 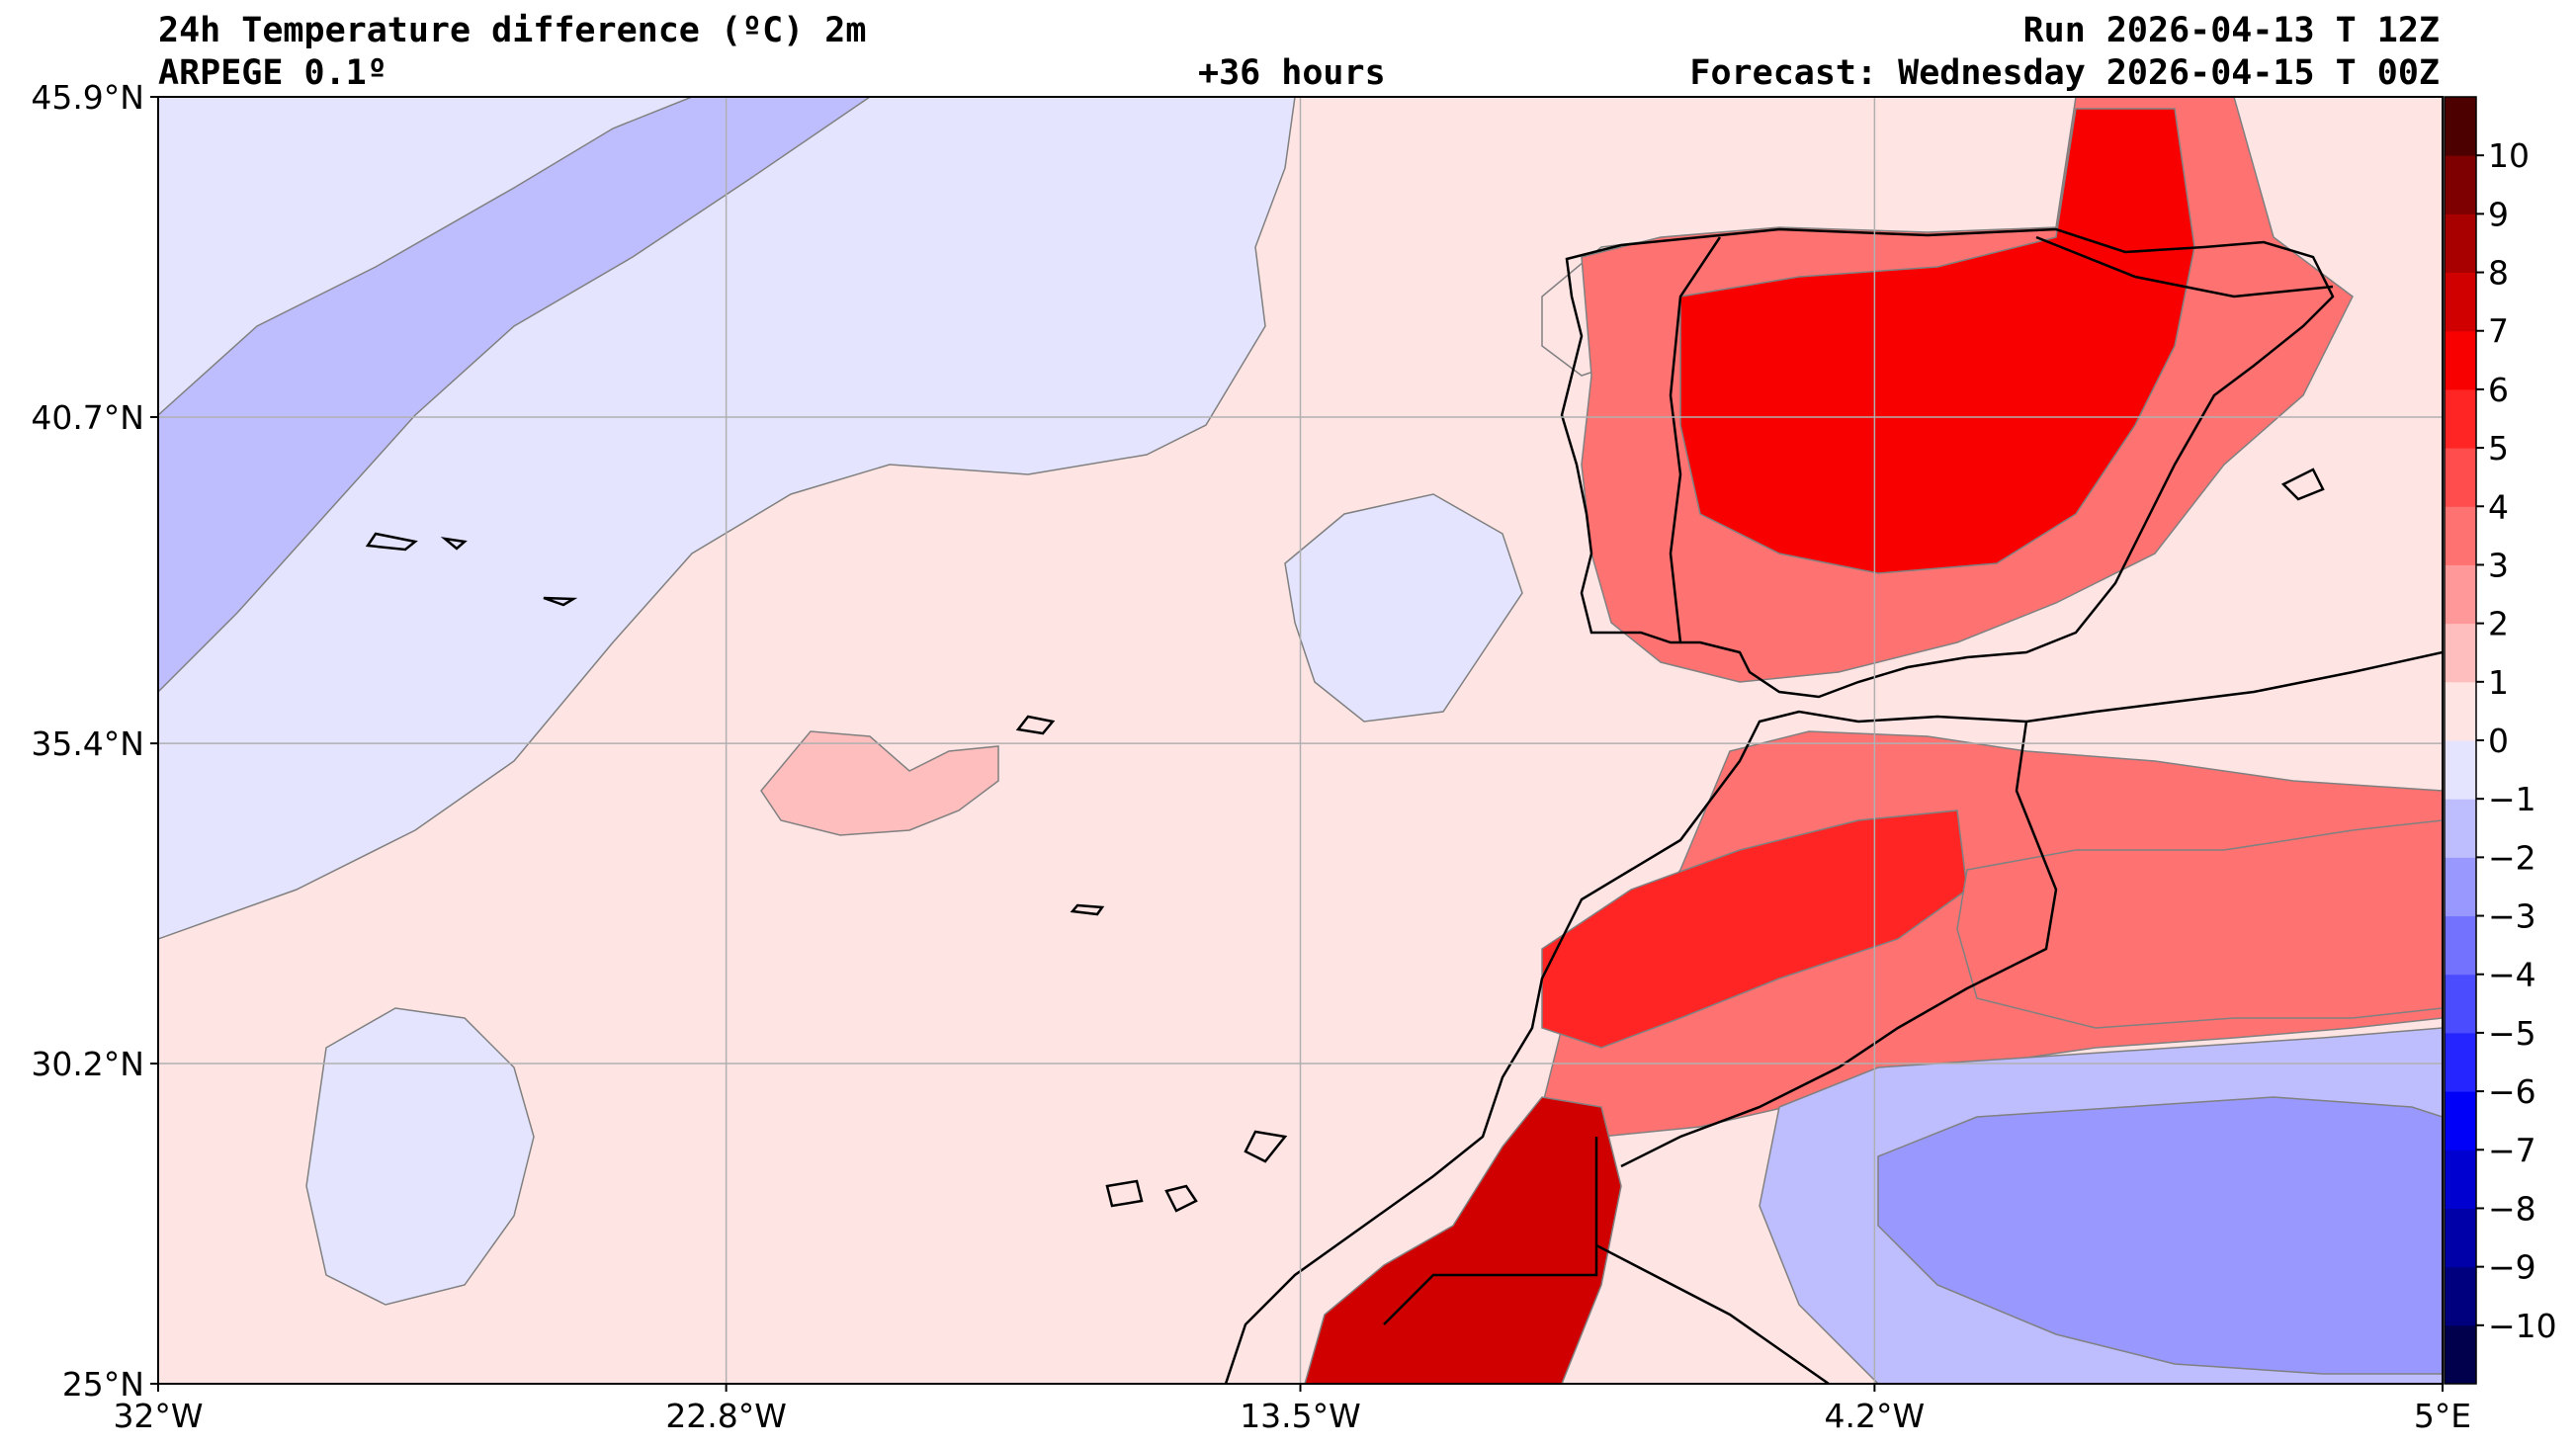 What do you see at coordinates (1300, 1416) in the screenshot?
I see `x-tick-label: 13.5°W` at bounding box center [1300, 1416].